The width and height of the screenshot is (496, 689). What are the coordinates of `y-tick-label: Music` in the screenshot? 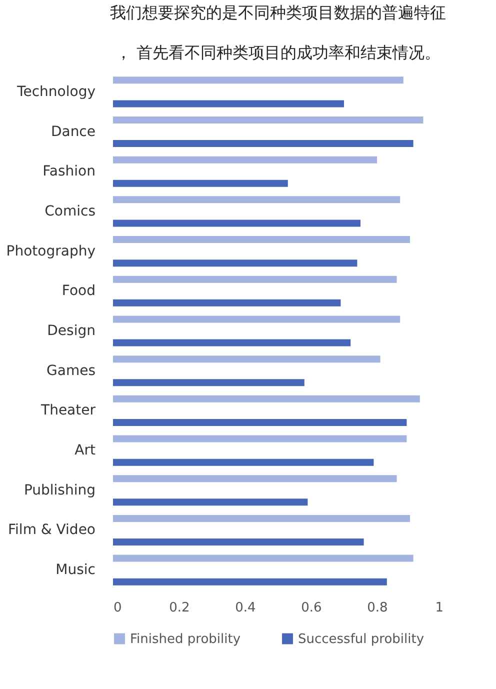 It's located at (76, 570).